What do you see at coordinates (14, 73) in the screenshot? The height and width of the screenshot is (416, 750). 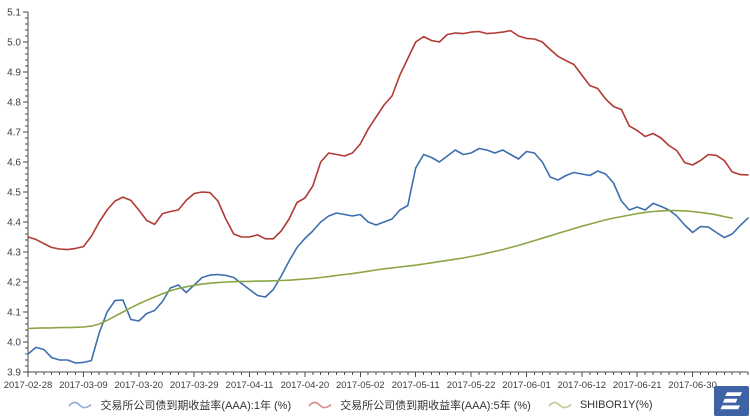 I see `svg-text: 4.9` at bounding box center [14, 73].